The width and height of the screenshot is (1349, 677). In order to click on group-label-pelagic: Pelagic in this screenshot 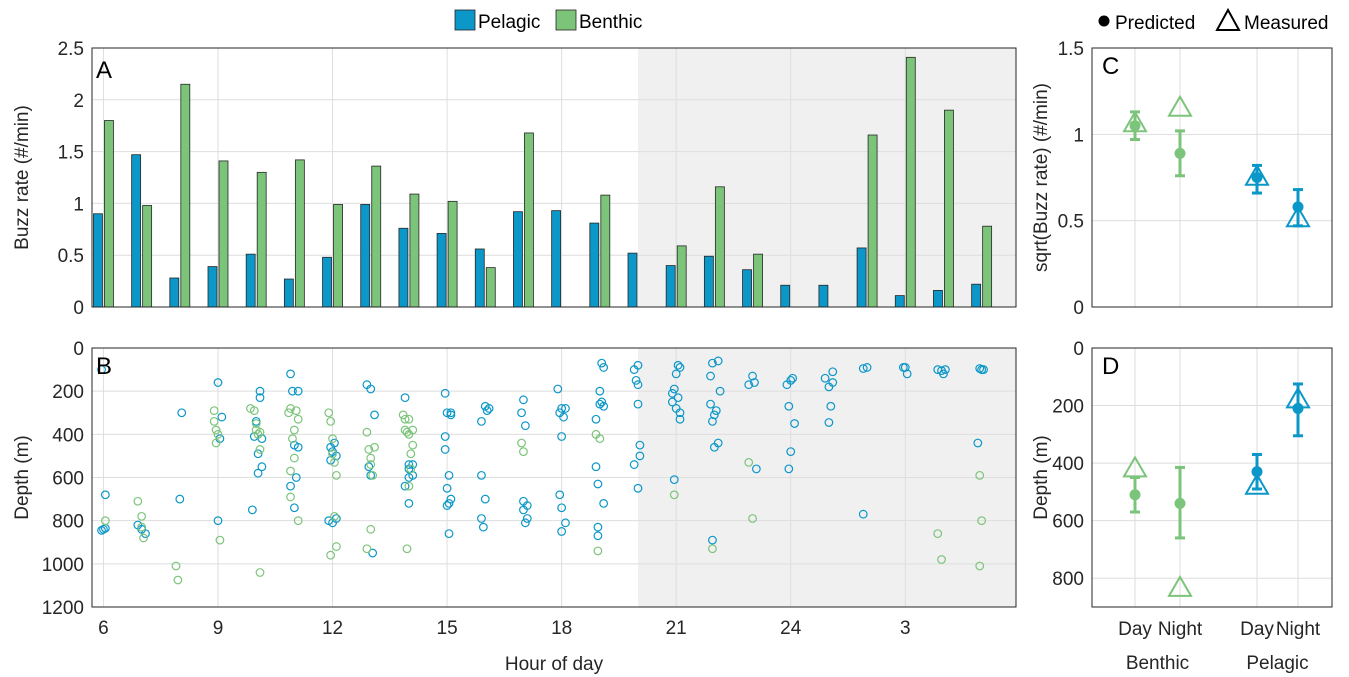, I will do `click(1277, 663)`.